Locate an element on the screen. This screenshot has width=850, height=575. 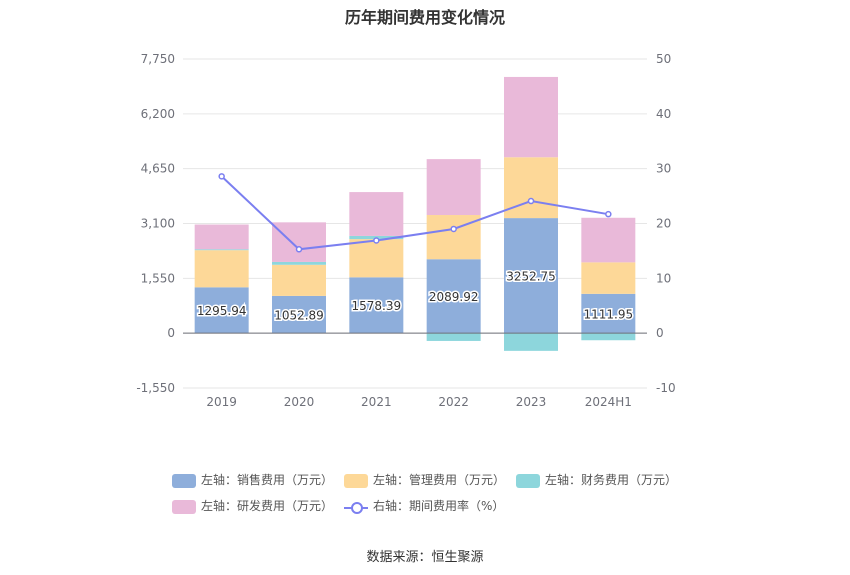
bar-data-label: 1111.95 is located at coordinates (609, 314).